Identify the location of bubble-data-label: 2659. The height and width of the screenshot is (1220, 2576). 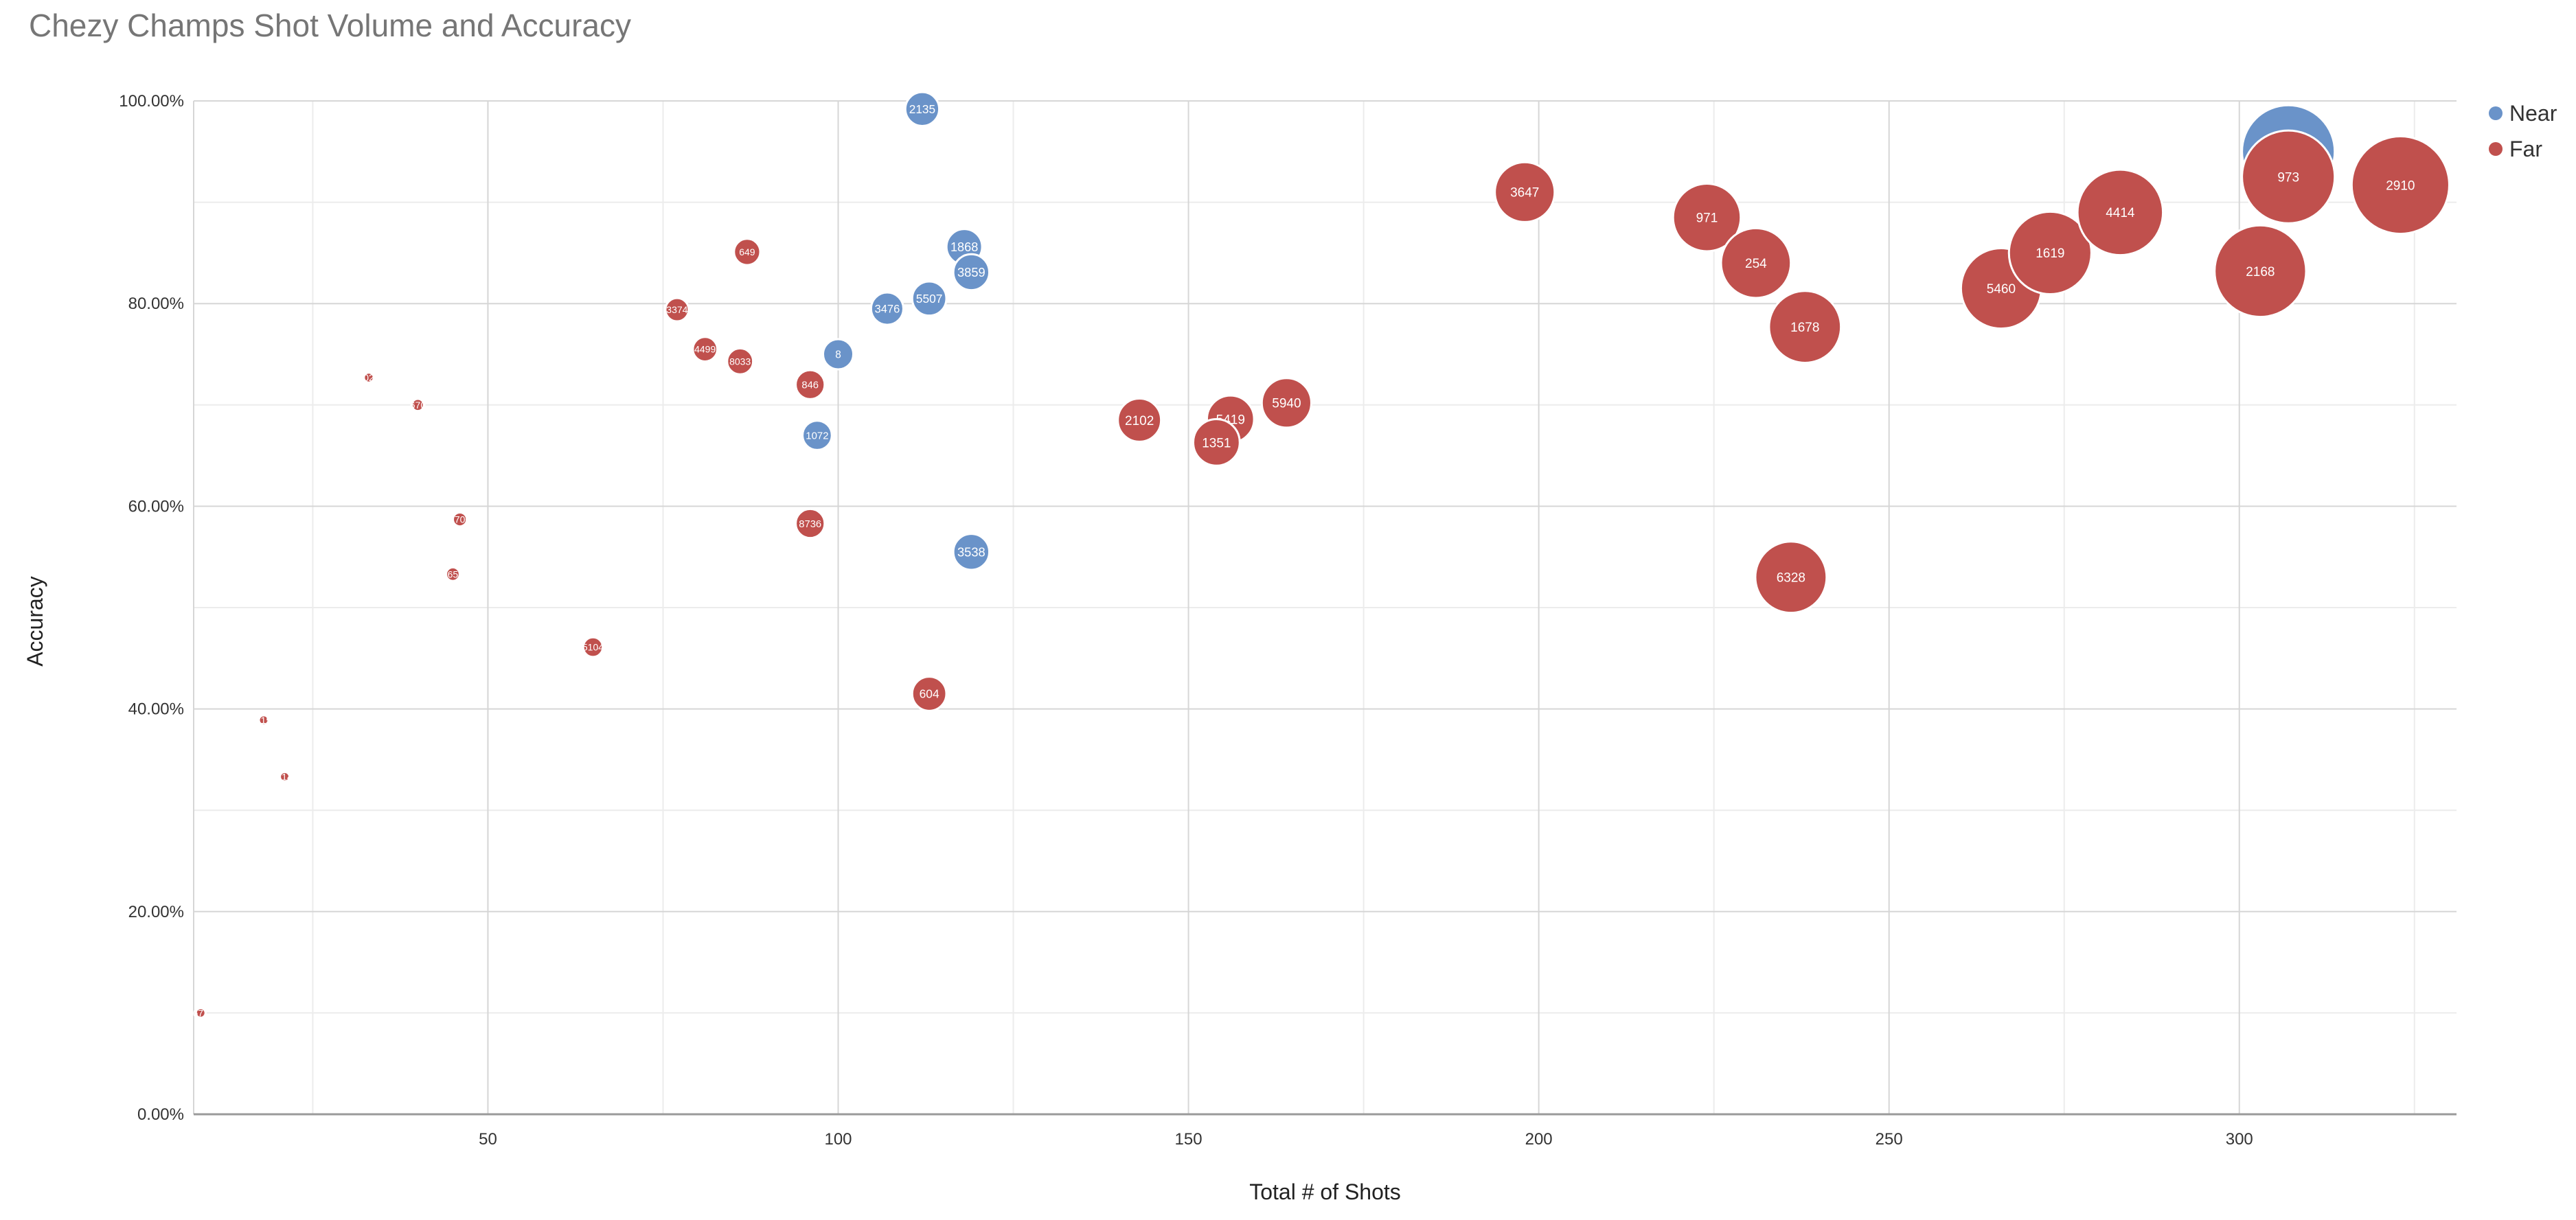
(453, 573).